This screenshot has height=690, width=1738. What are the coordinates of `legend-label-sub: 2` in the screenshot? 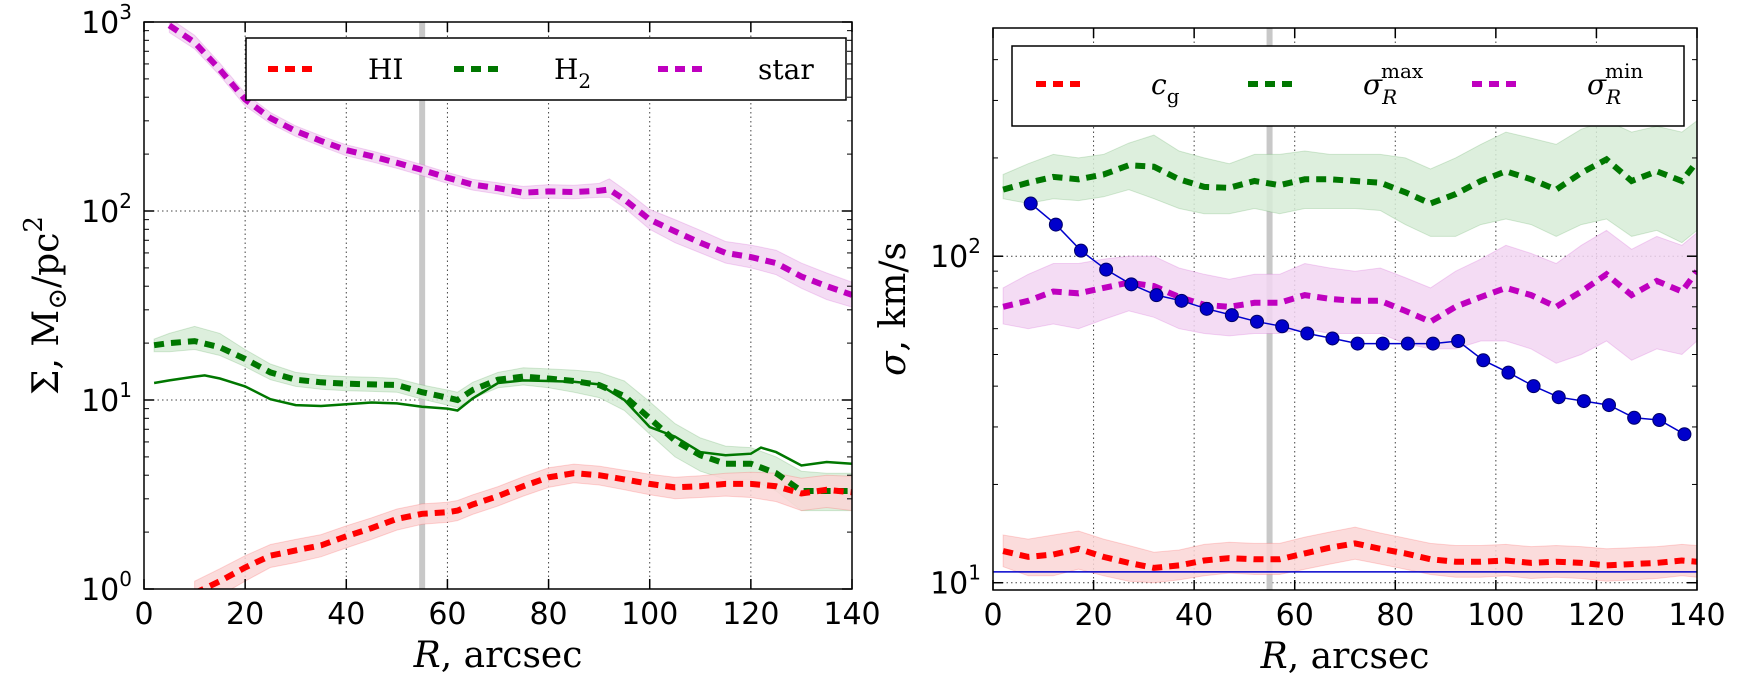 It's located at (584, 81).